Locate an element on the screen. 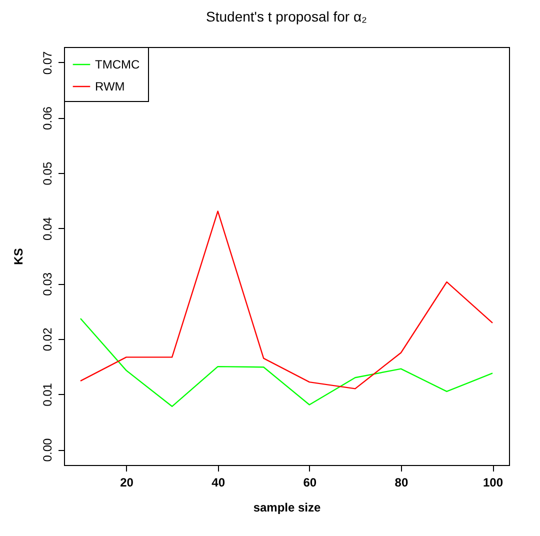  x-tick-label: 80 is located at coordinates (401, 483).